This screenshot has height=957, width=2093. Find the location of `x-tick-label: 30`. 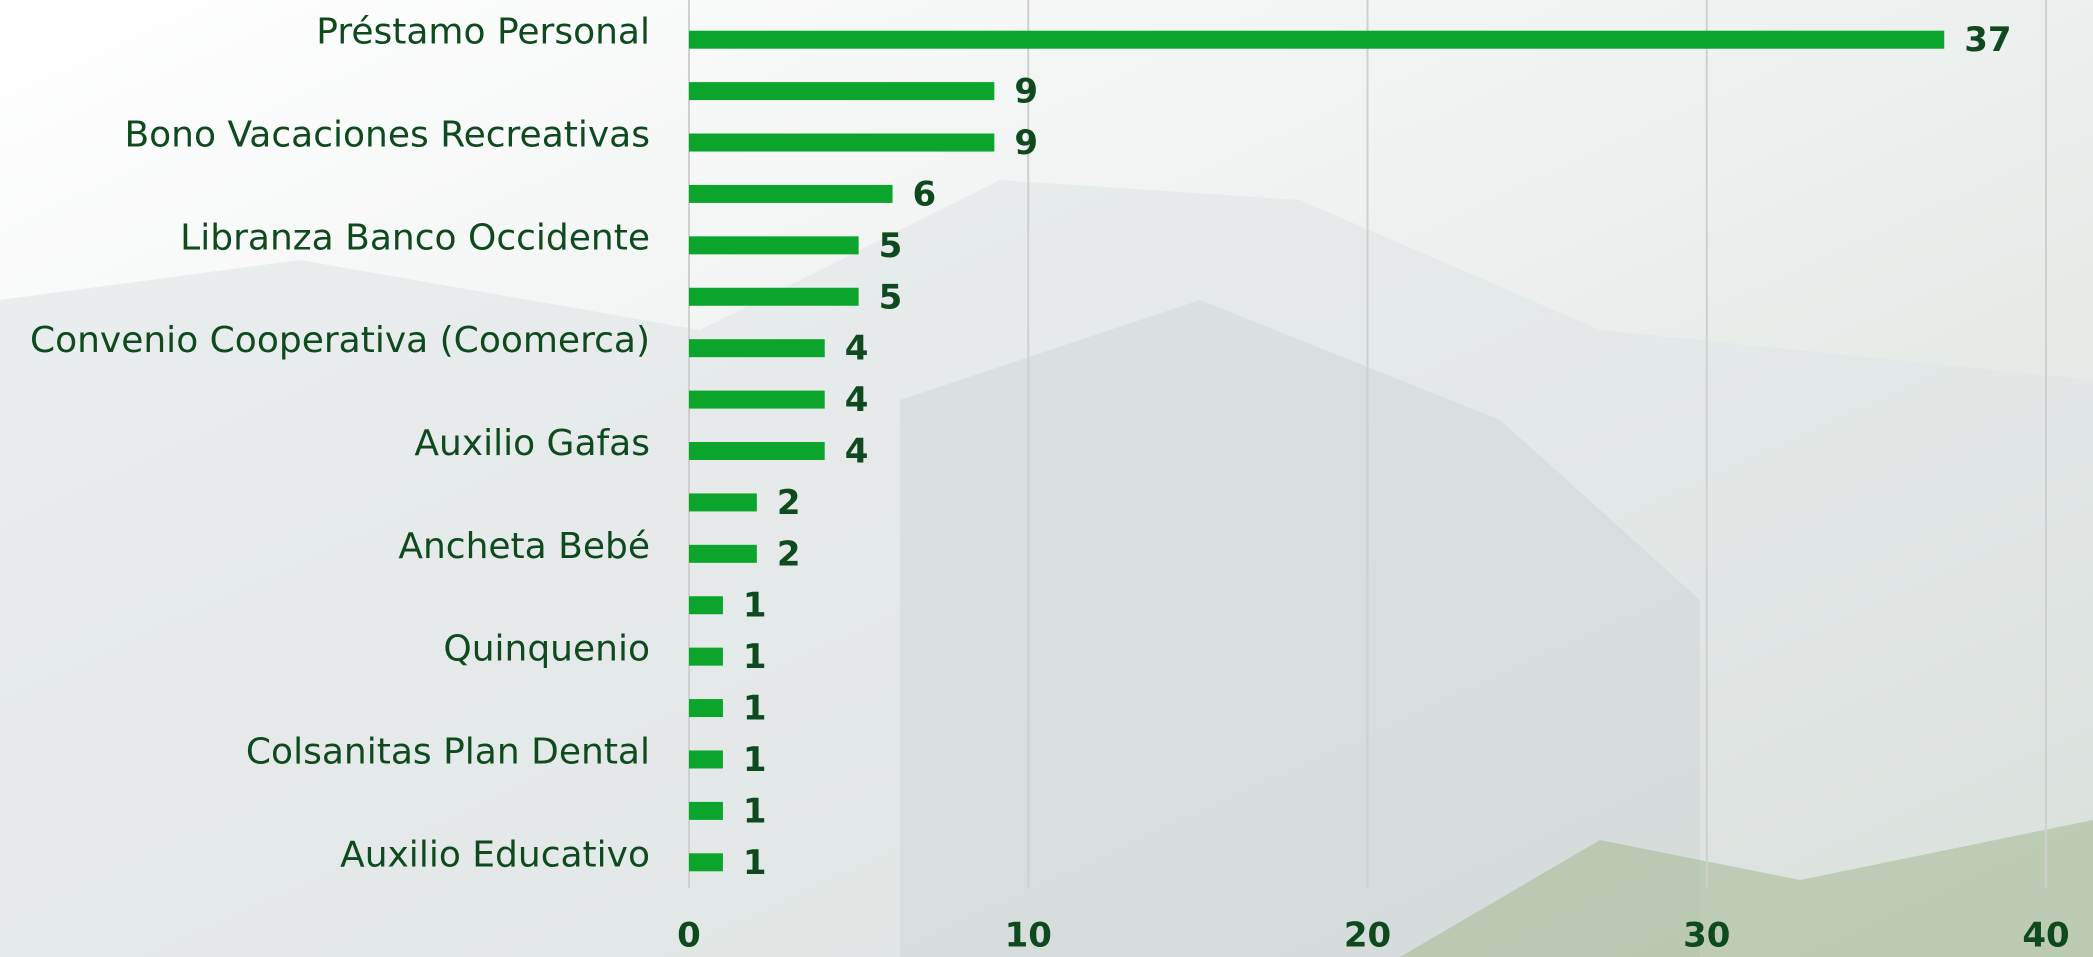

x-tick-label: 30 is located at coordinates (1706, 936).